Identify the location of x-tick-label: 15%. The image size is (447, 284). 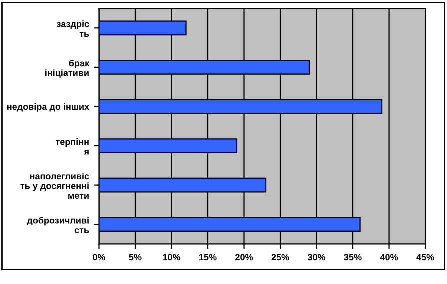
(208, 257).